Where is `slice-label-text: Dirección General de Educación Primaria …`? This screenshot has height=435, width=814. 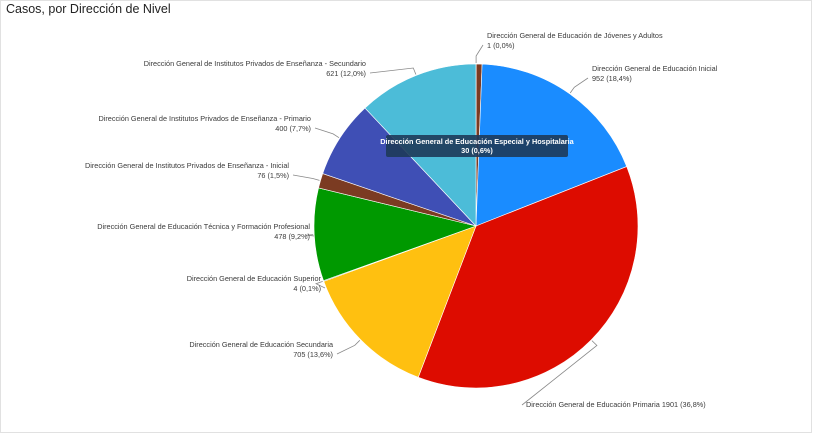 slice-label-text: Dirección General de Educación Primaria … is located at coordinates (616, 404).